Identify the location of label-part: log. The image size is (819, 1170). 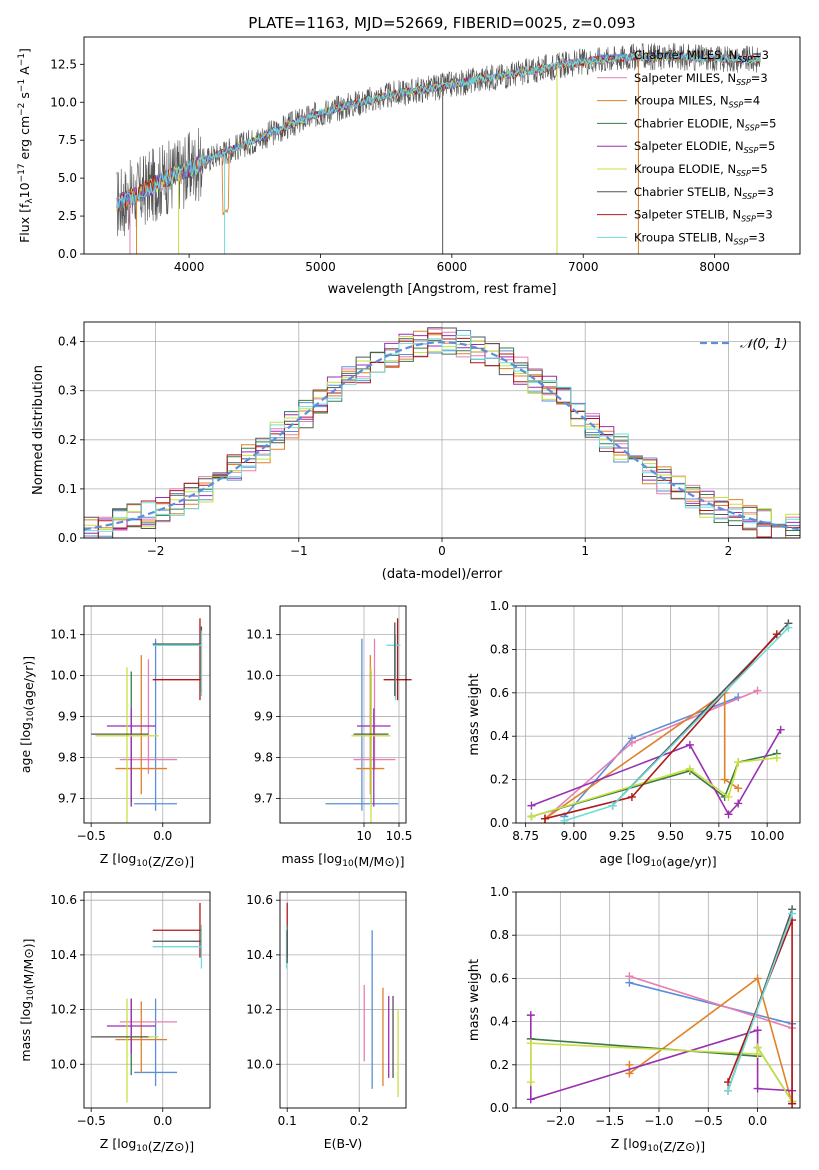
(126, 858).